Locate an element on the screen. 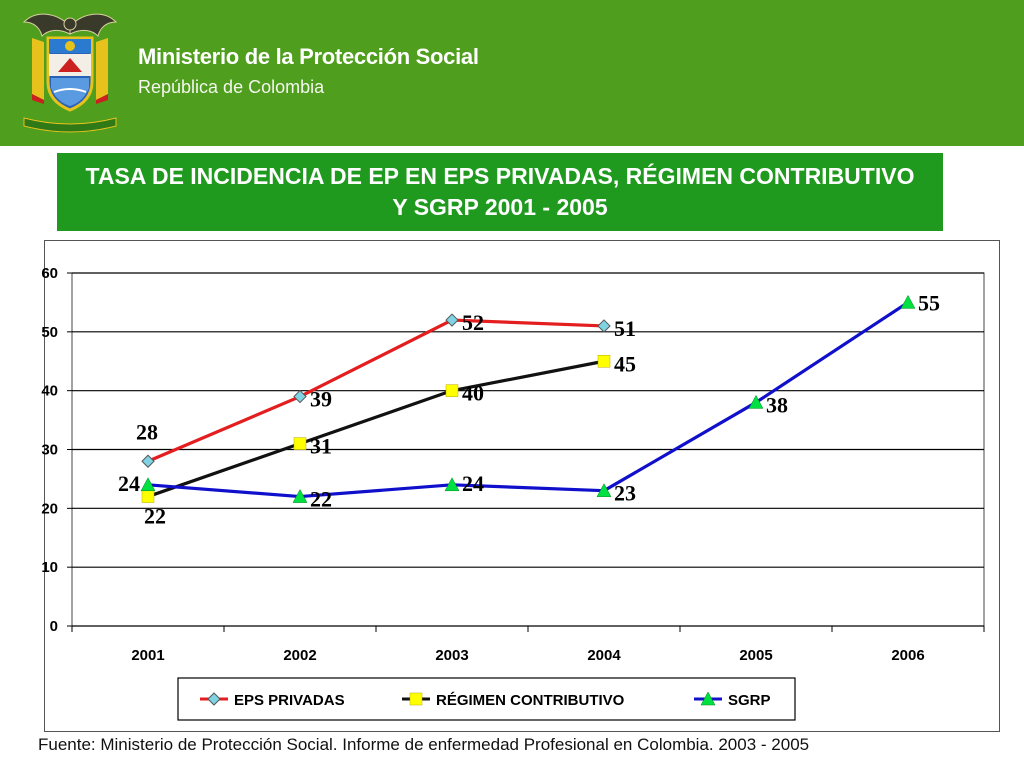 The image size is (1024, 768). y-tick-label: 50 is located at coordinates (49, 332).